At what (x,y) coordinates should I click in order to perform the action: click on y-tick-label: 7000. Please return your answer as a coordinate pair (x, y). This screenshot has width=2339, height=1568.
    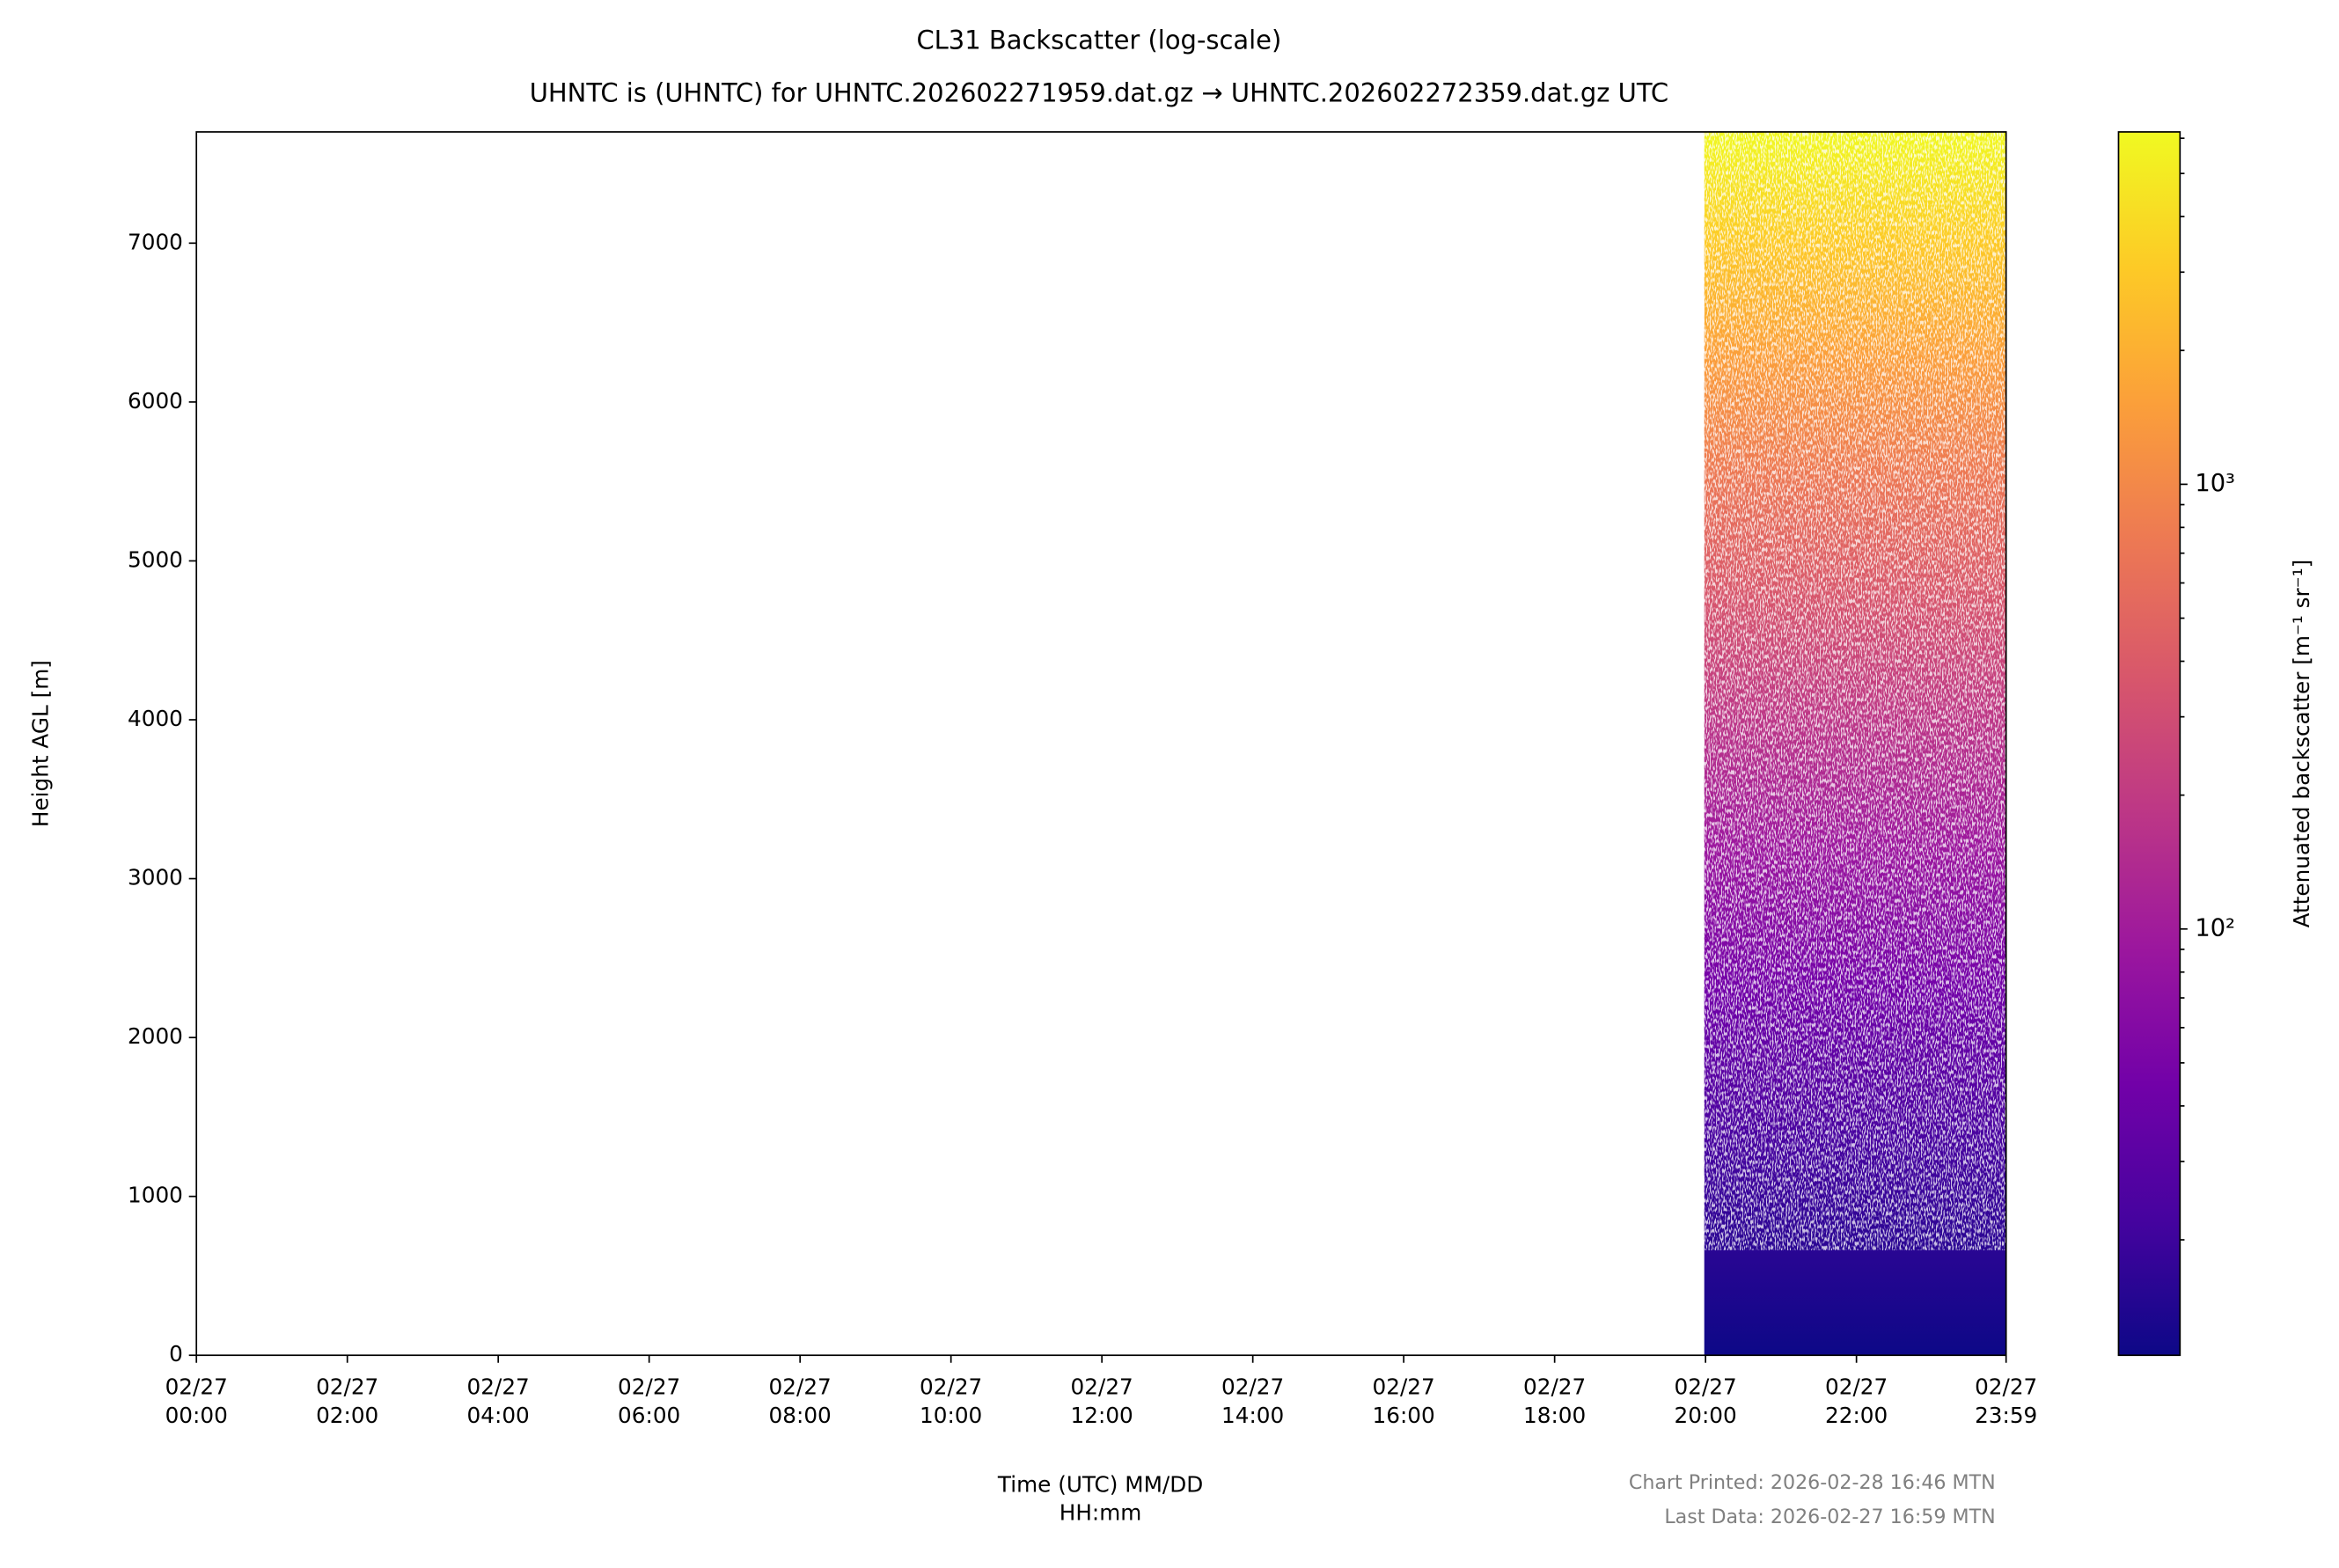
    Looking at the image, I should click on (155, 241).